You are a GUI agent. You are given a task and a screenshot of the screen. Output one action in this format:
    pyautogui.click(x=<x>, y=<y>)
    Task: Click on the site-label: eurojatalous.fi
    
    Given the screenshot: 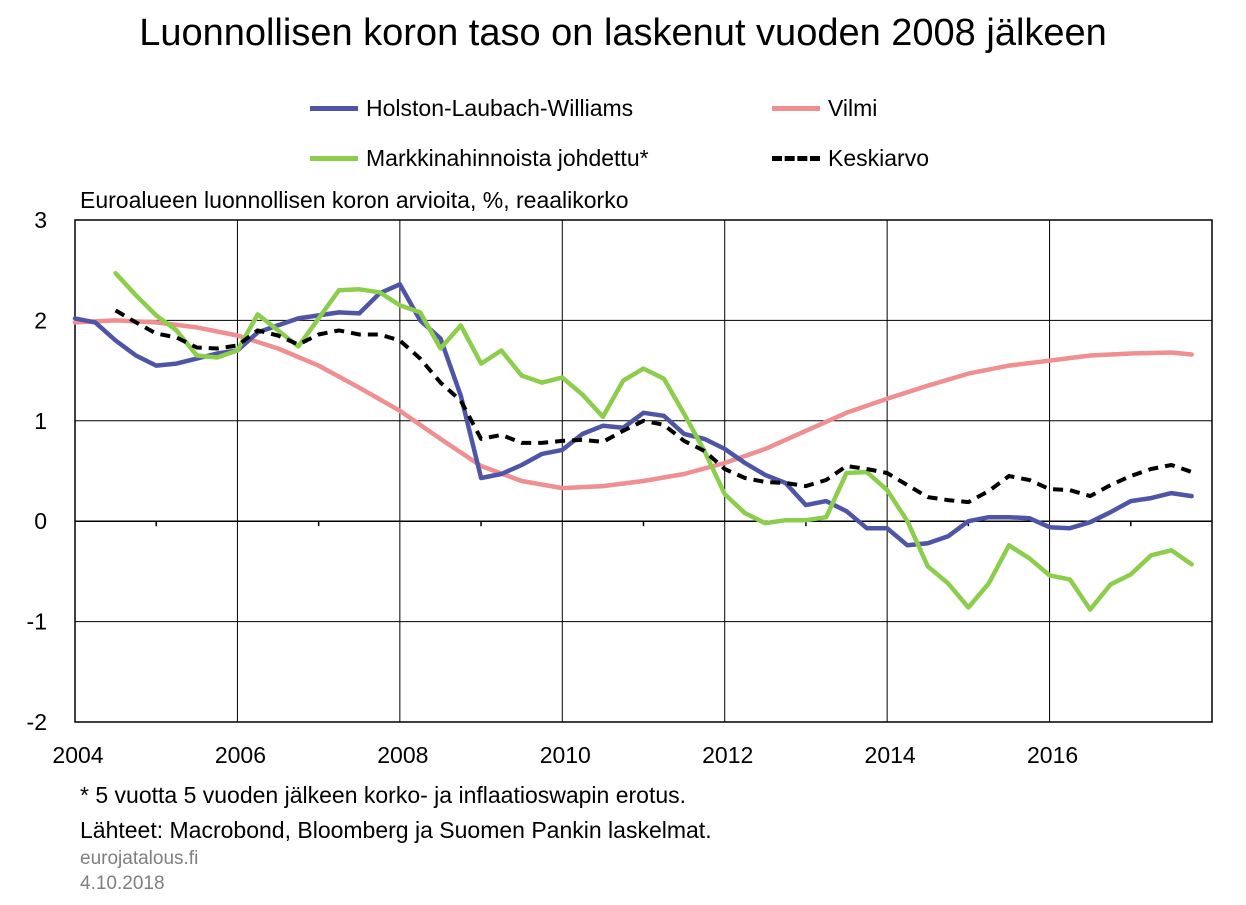 What is the action you would take?
    pyautogui.click(x=139, y=858)
    